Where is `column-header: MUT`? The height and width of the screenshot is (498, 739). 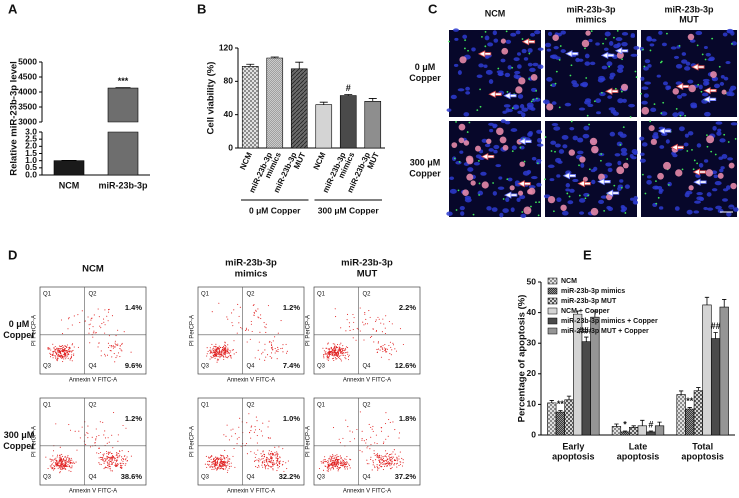
column-header: MUT is located at coordinates (367, 274).